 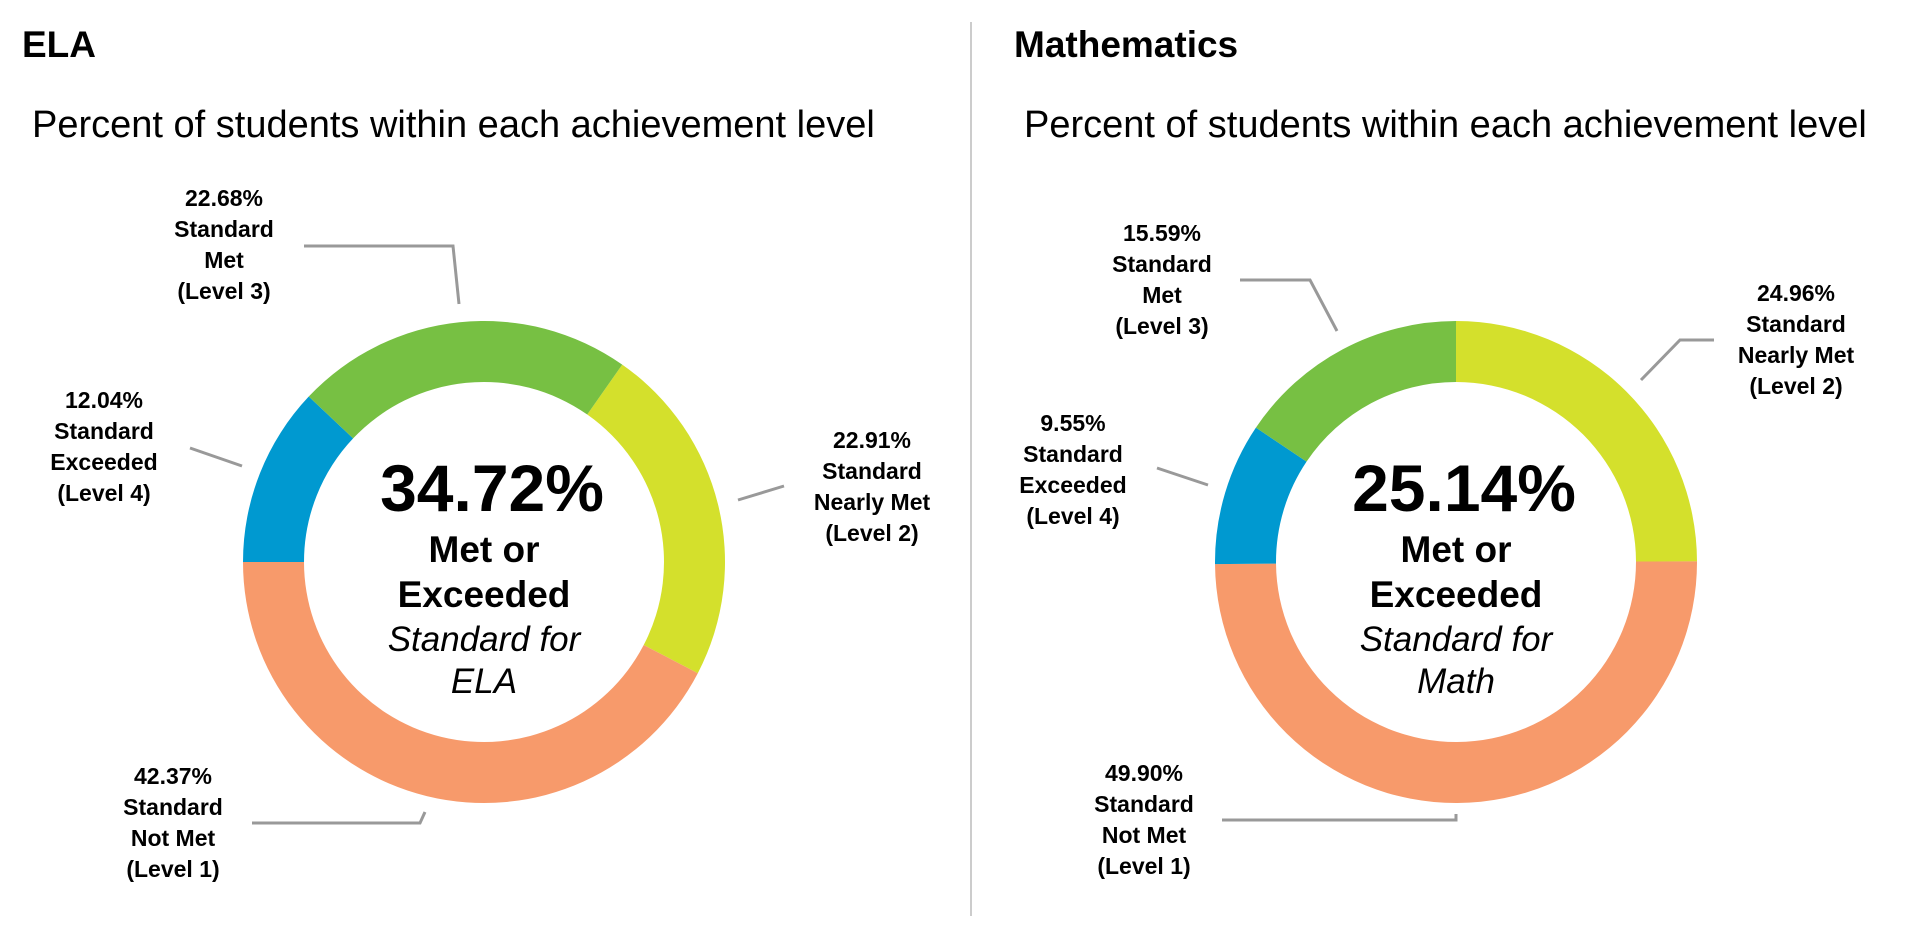 I want to click on segment-label: 12.04% Standard Exceeded (Level 4), so click(x=103, y=447).